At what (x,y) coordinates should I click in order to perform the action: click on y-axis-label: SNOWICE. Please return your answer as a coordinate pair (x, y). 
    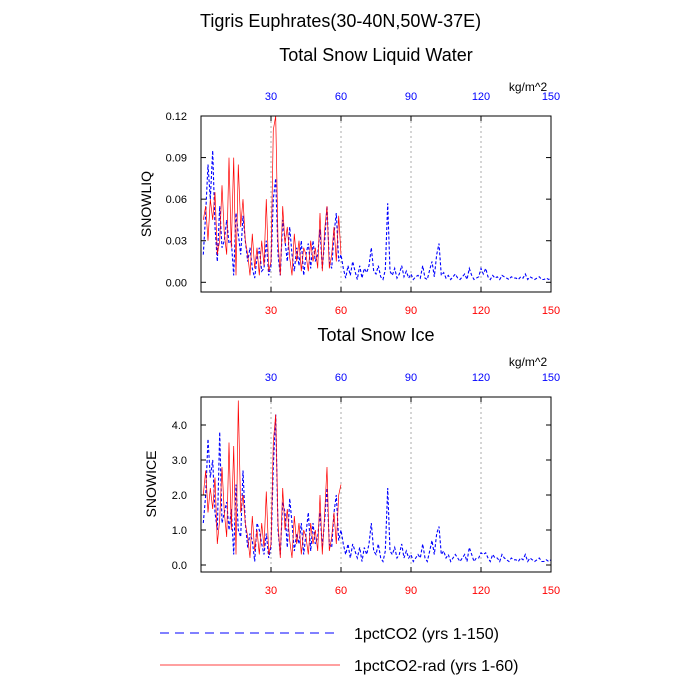
    Looking at the image, I should click on (151, 484).